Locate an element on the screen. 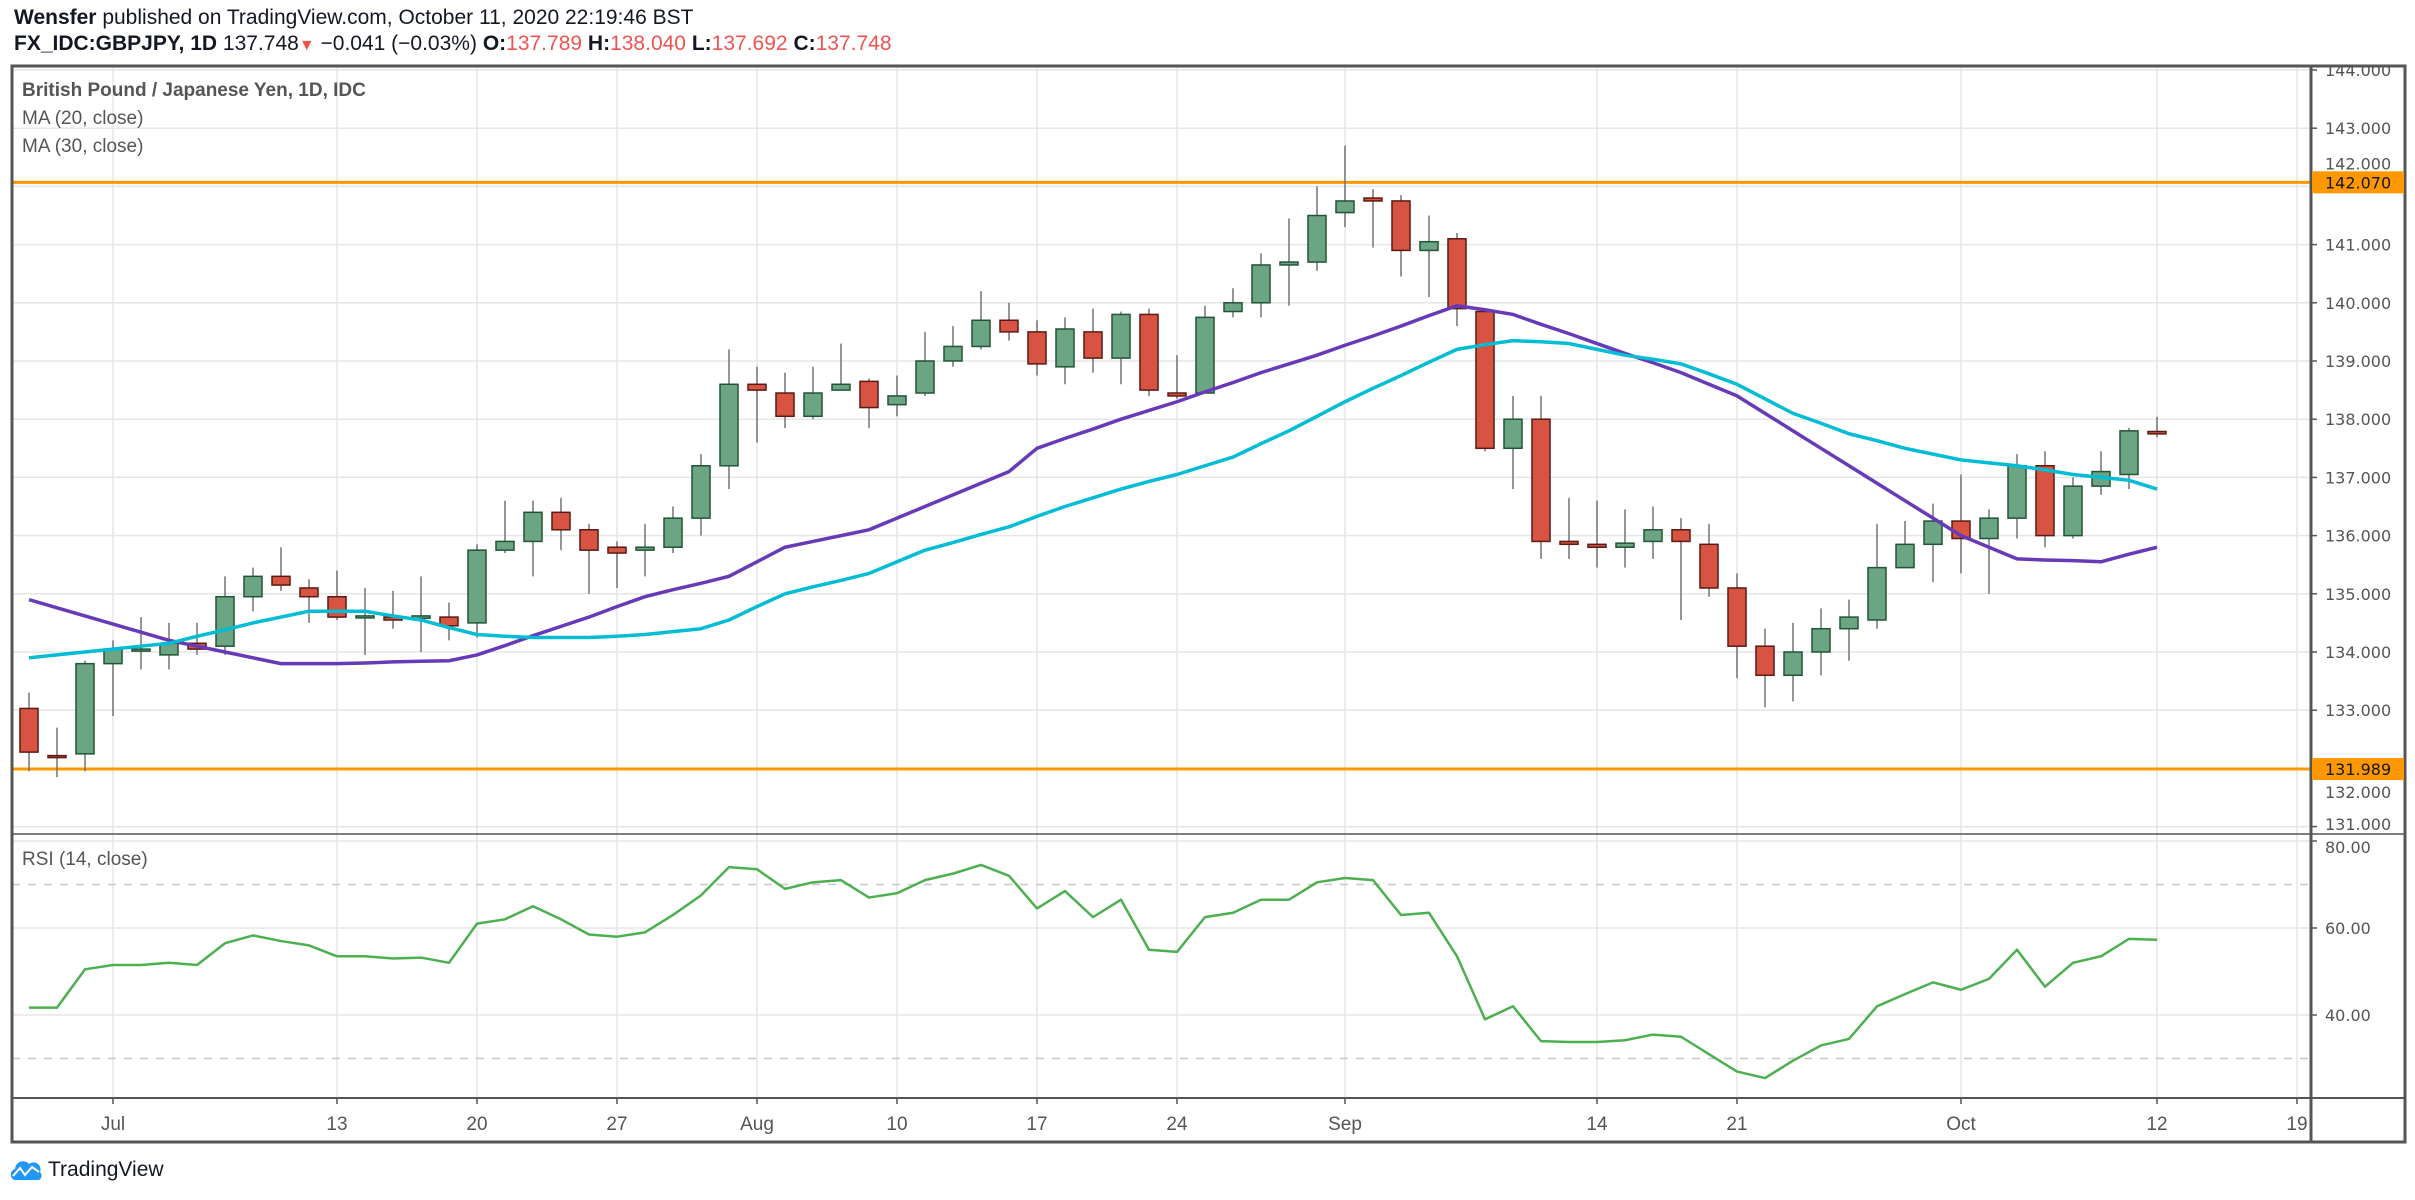 The width and height of the screenshot is (2415, 1200). tradingview-logo: TradingView is located at coordinates (86, 1170).